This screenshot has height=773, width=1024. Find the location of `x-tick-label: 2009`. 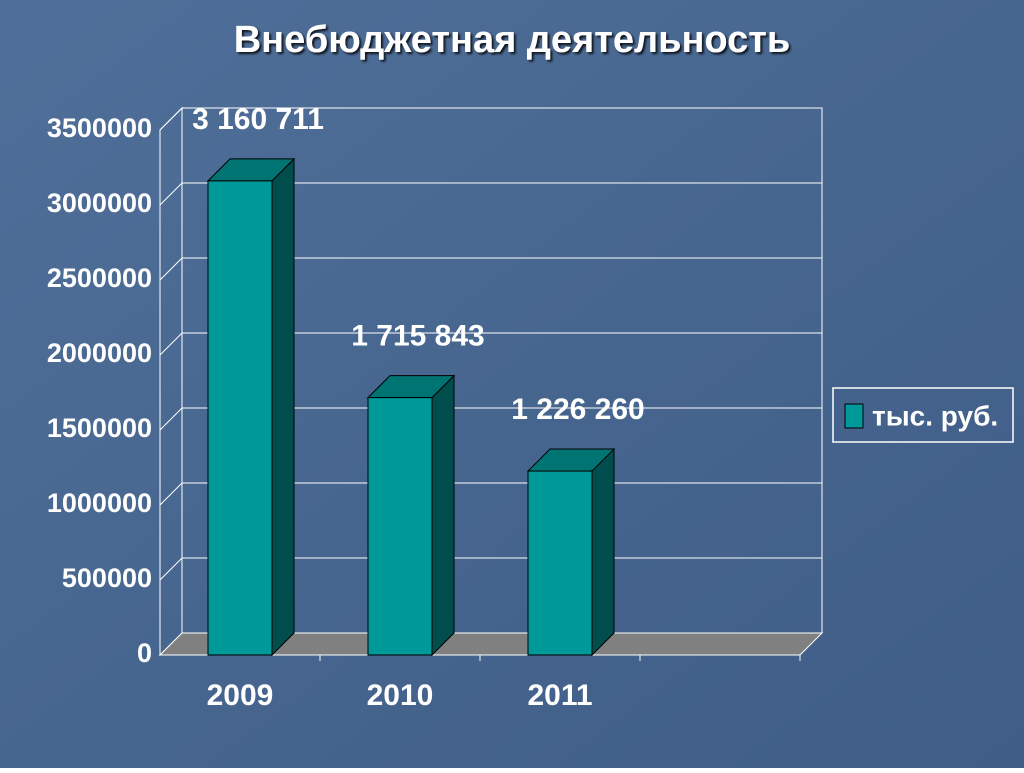

x-tick-label: 2009 is located at coordinates (240, 695).